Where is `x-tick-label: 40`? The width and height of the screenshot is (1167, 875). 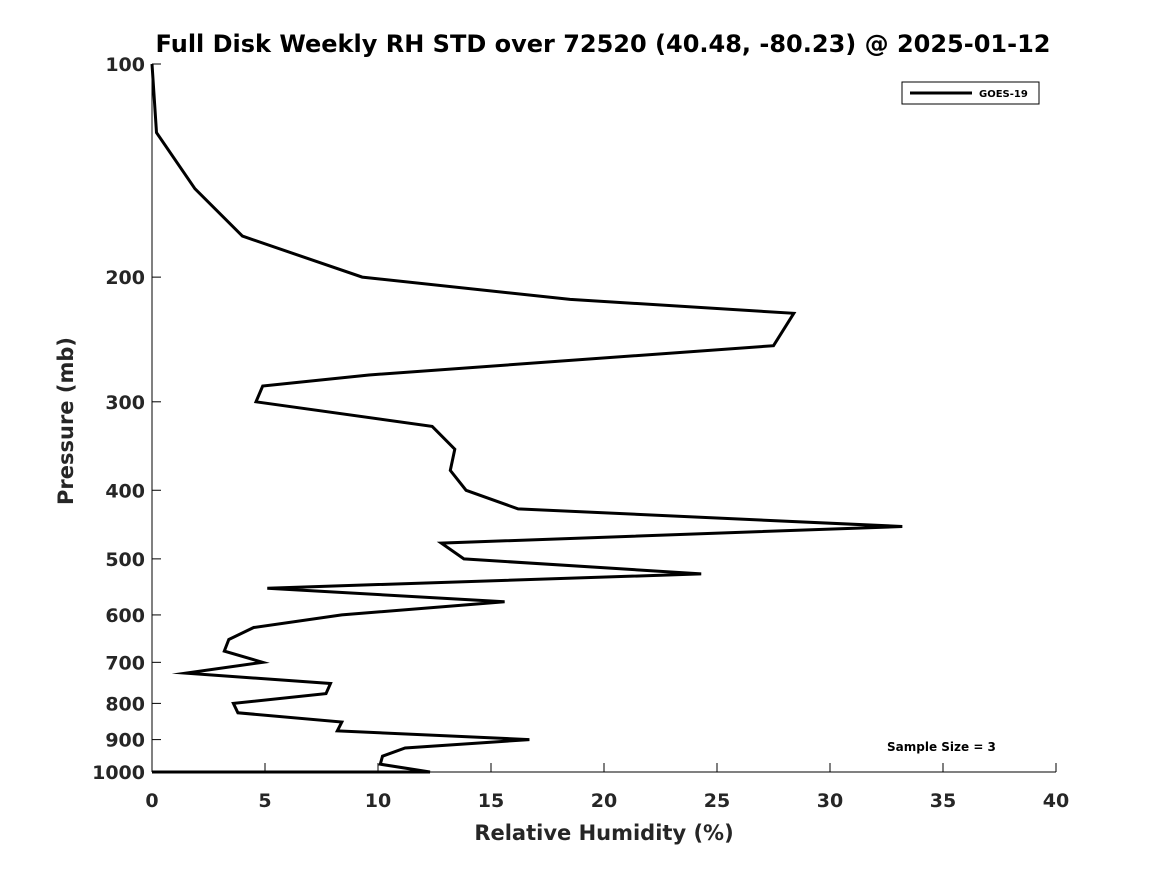 x-tick-label: 40 is located at coordinates (1056, 801).